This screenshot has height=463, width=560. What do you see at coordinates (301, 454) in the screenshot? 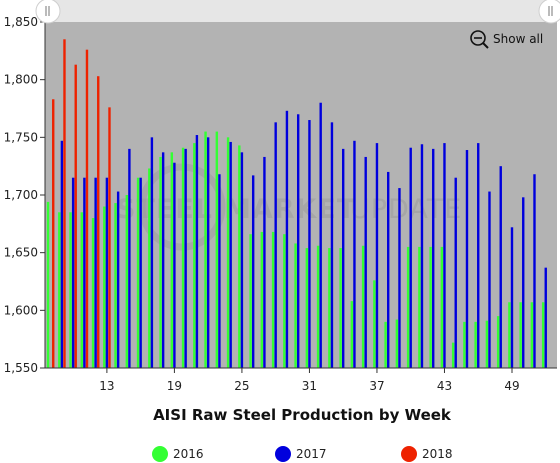
I see `legend-item-2017: 2017` at bounding box center [301, 454].